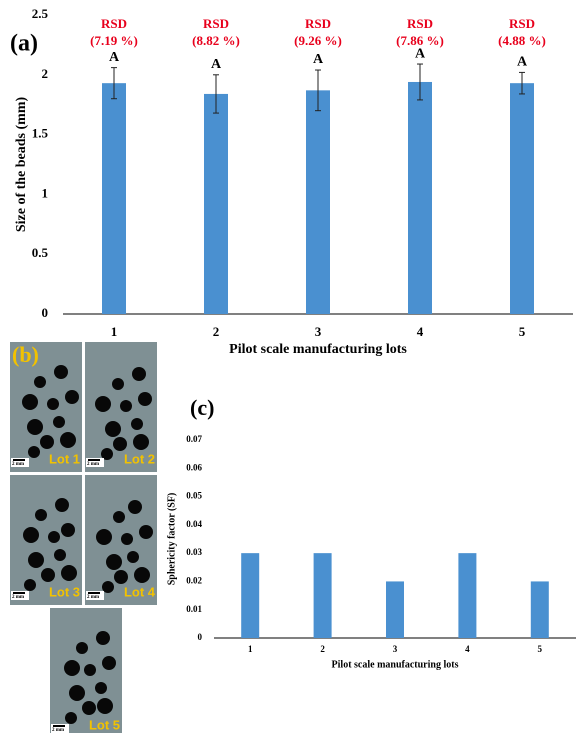 This screenshot has height=733, width=578. What do you see at coordinates (194, 580) in the screenshot?
I see `y-tick-label: 0.02` at bounding box center [194, 580].